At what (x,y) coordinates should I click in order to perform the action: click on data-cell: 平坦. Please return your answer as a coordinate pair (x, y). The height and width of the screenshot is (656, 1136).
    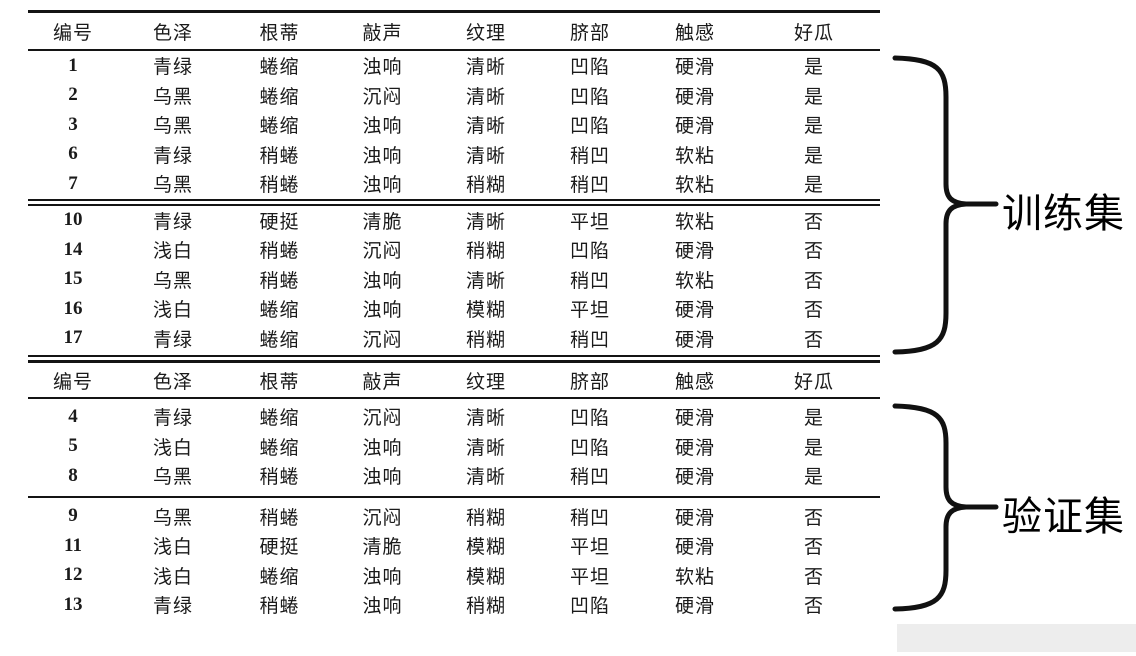
    Looking at the image, I should click on (589, 311).